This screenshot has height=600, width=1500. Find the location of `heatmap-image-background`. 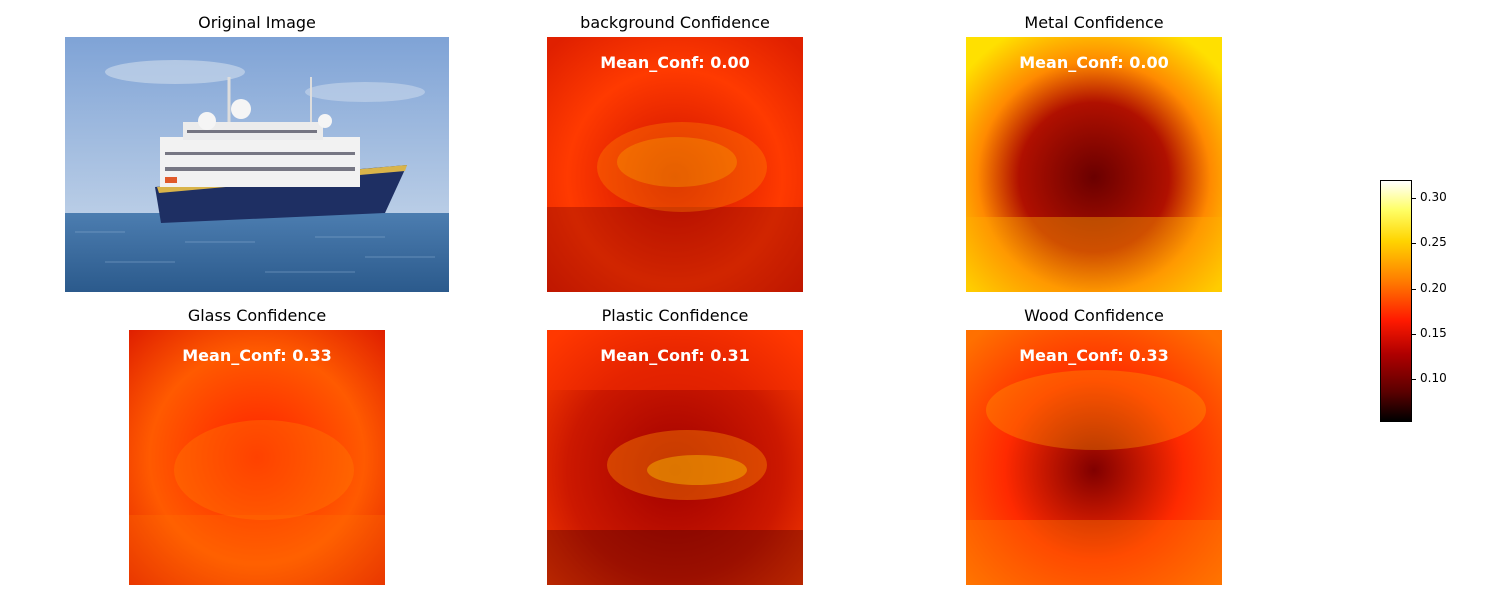

heatmap-image-background is located at coordinates (675, 164).